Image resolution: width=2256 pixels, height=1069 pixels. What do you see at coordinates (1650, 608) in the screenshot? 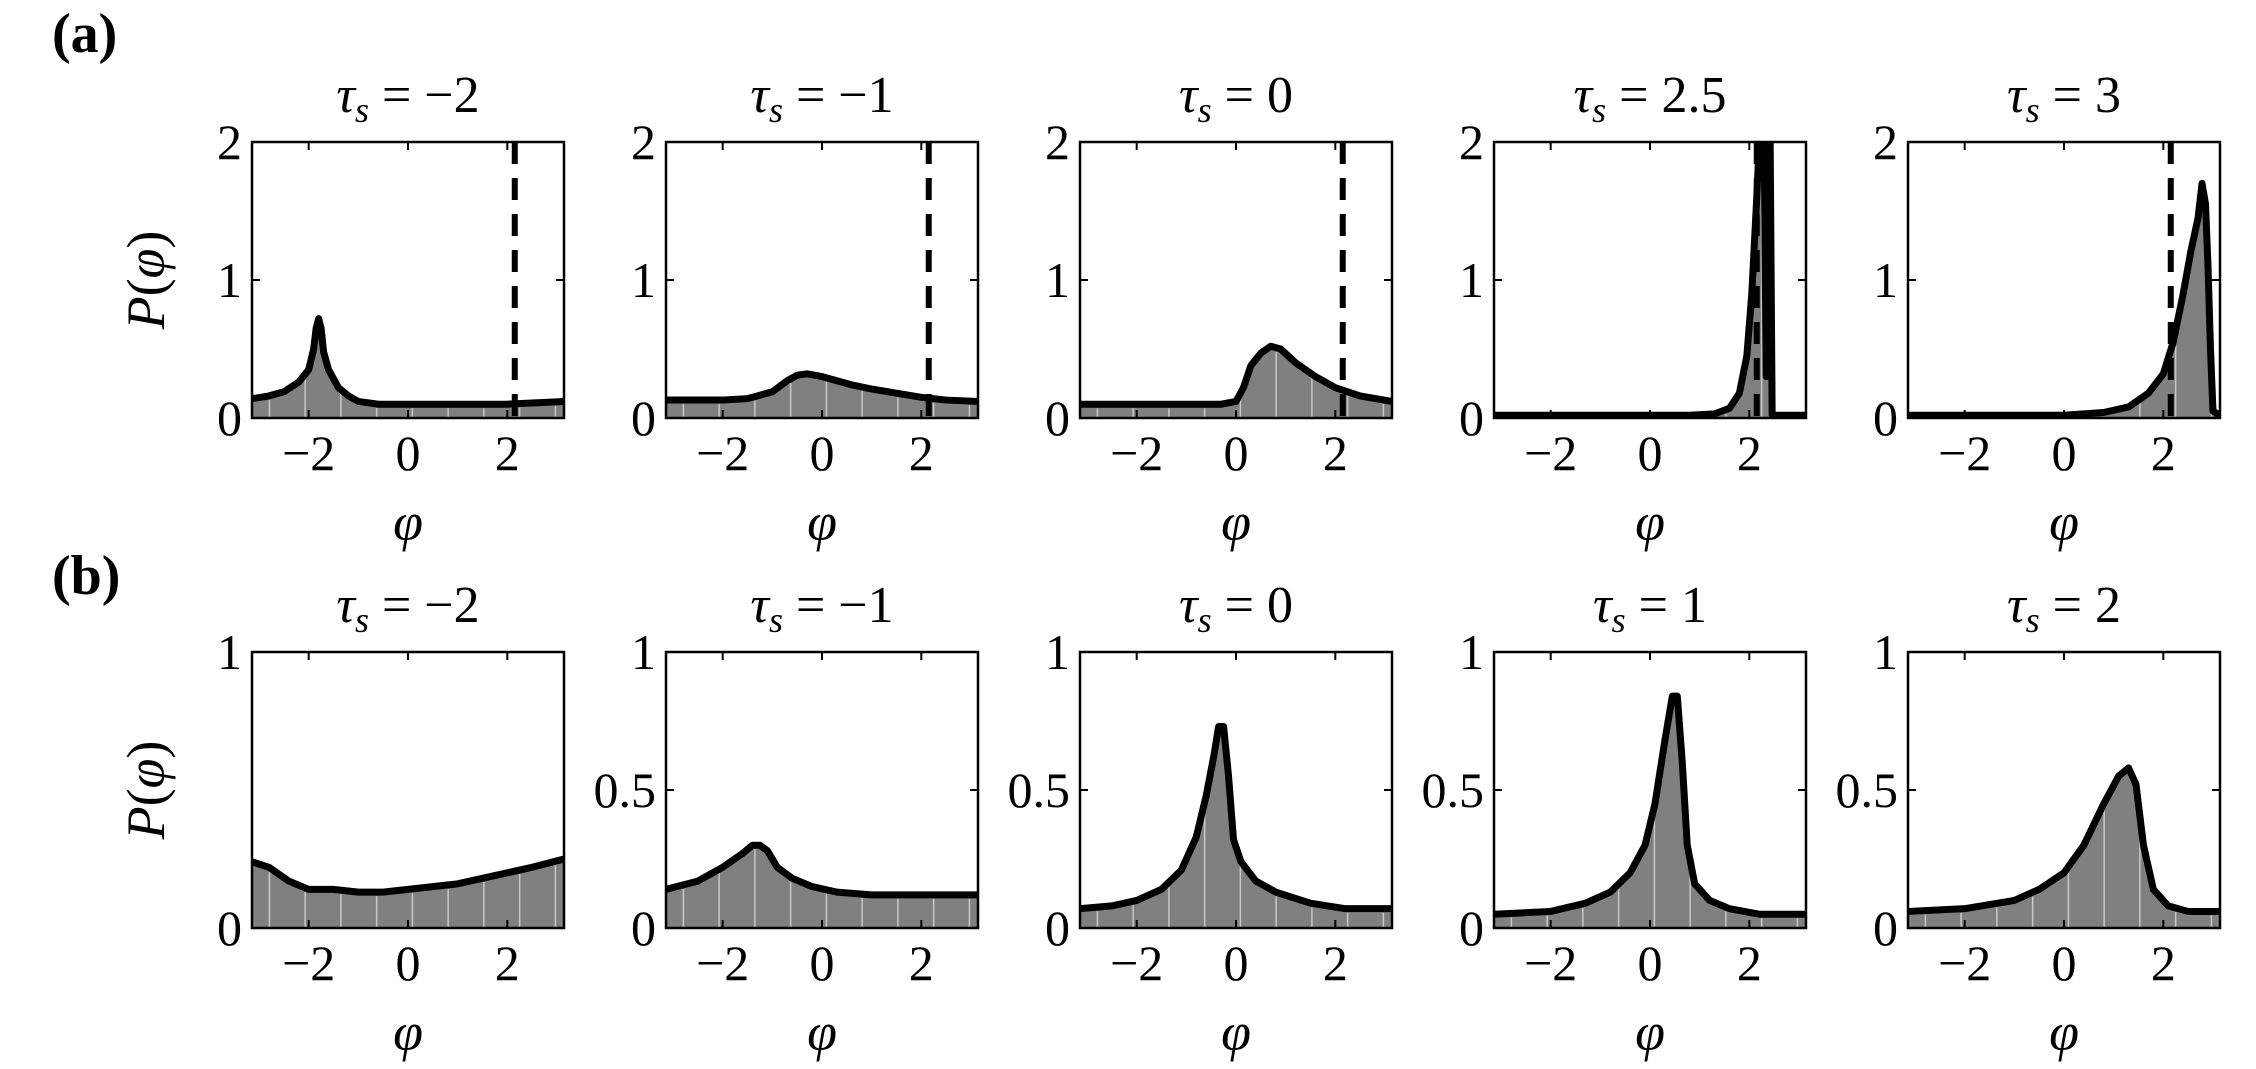
I see `subplot-title: τs = 1` at bounding box center [1650, 608].